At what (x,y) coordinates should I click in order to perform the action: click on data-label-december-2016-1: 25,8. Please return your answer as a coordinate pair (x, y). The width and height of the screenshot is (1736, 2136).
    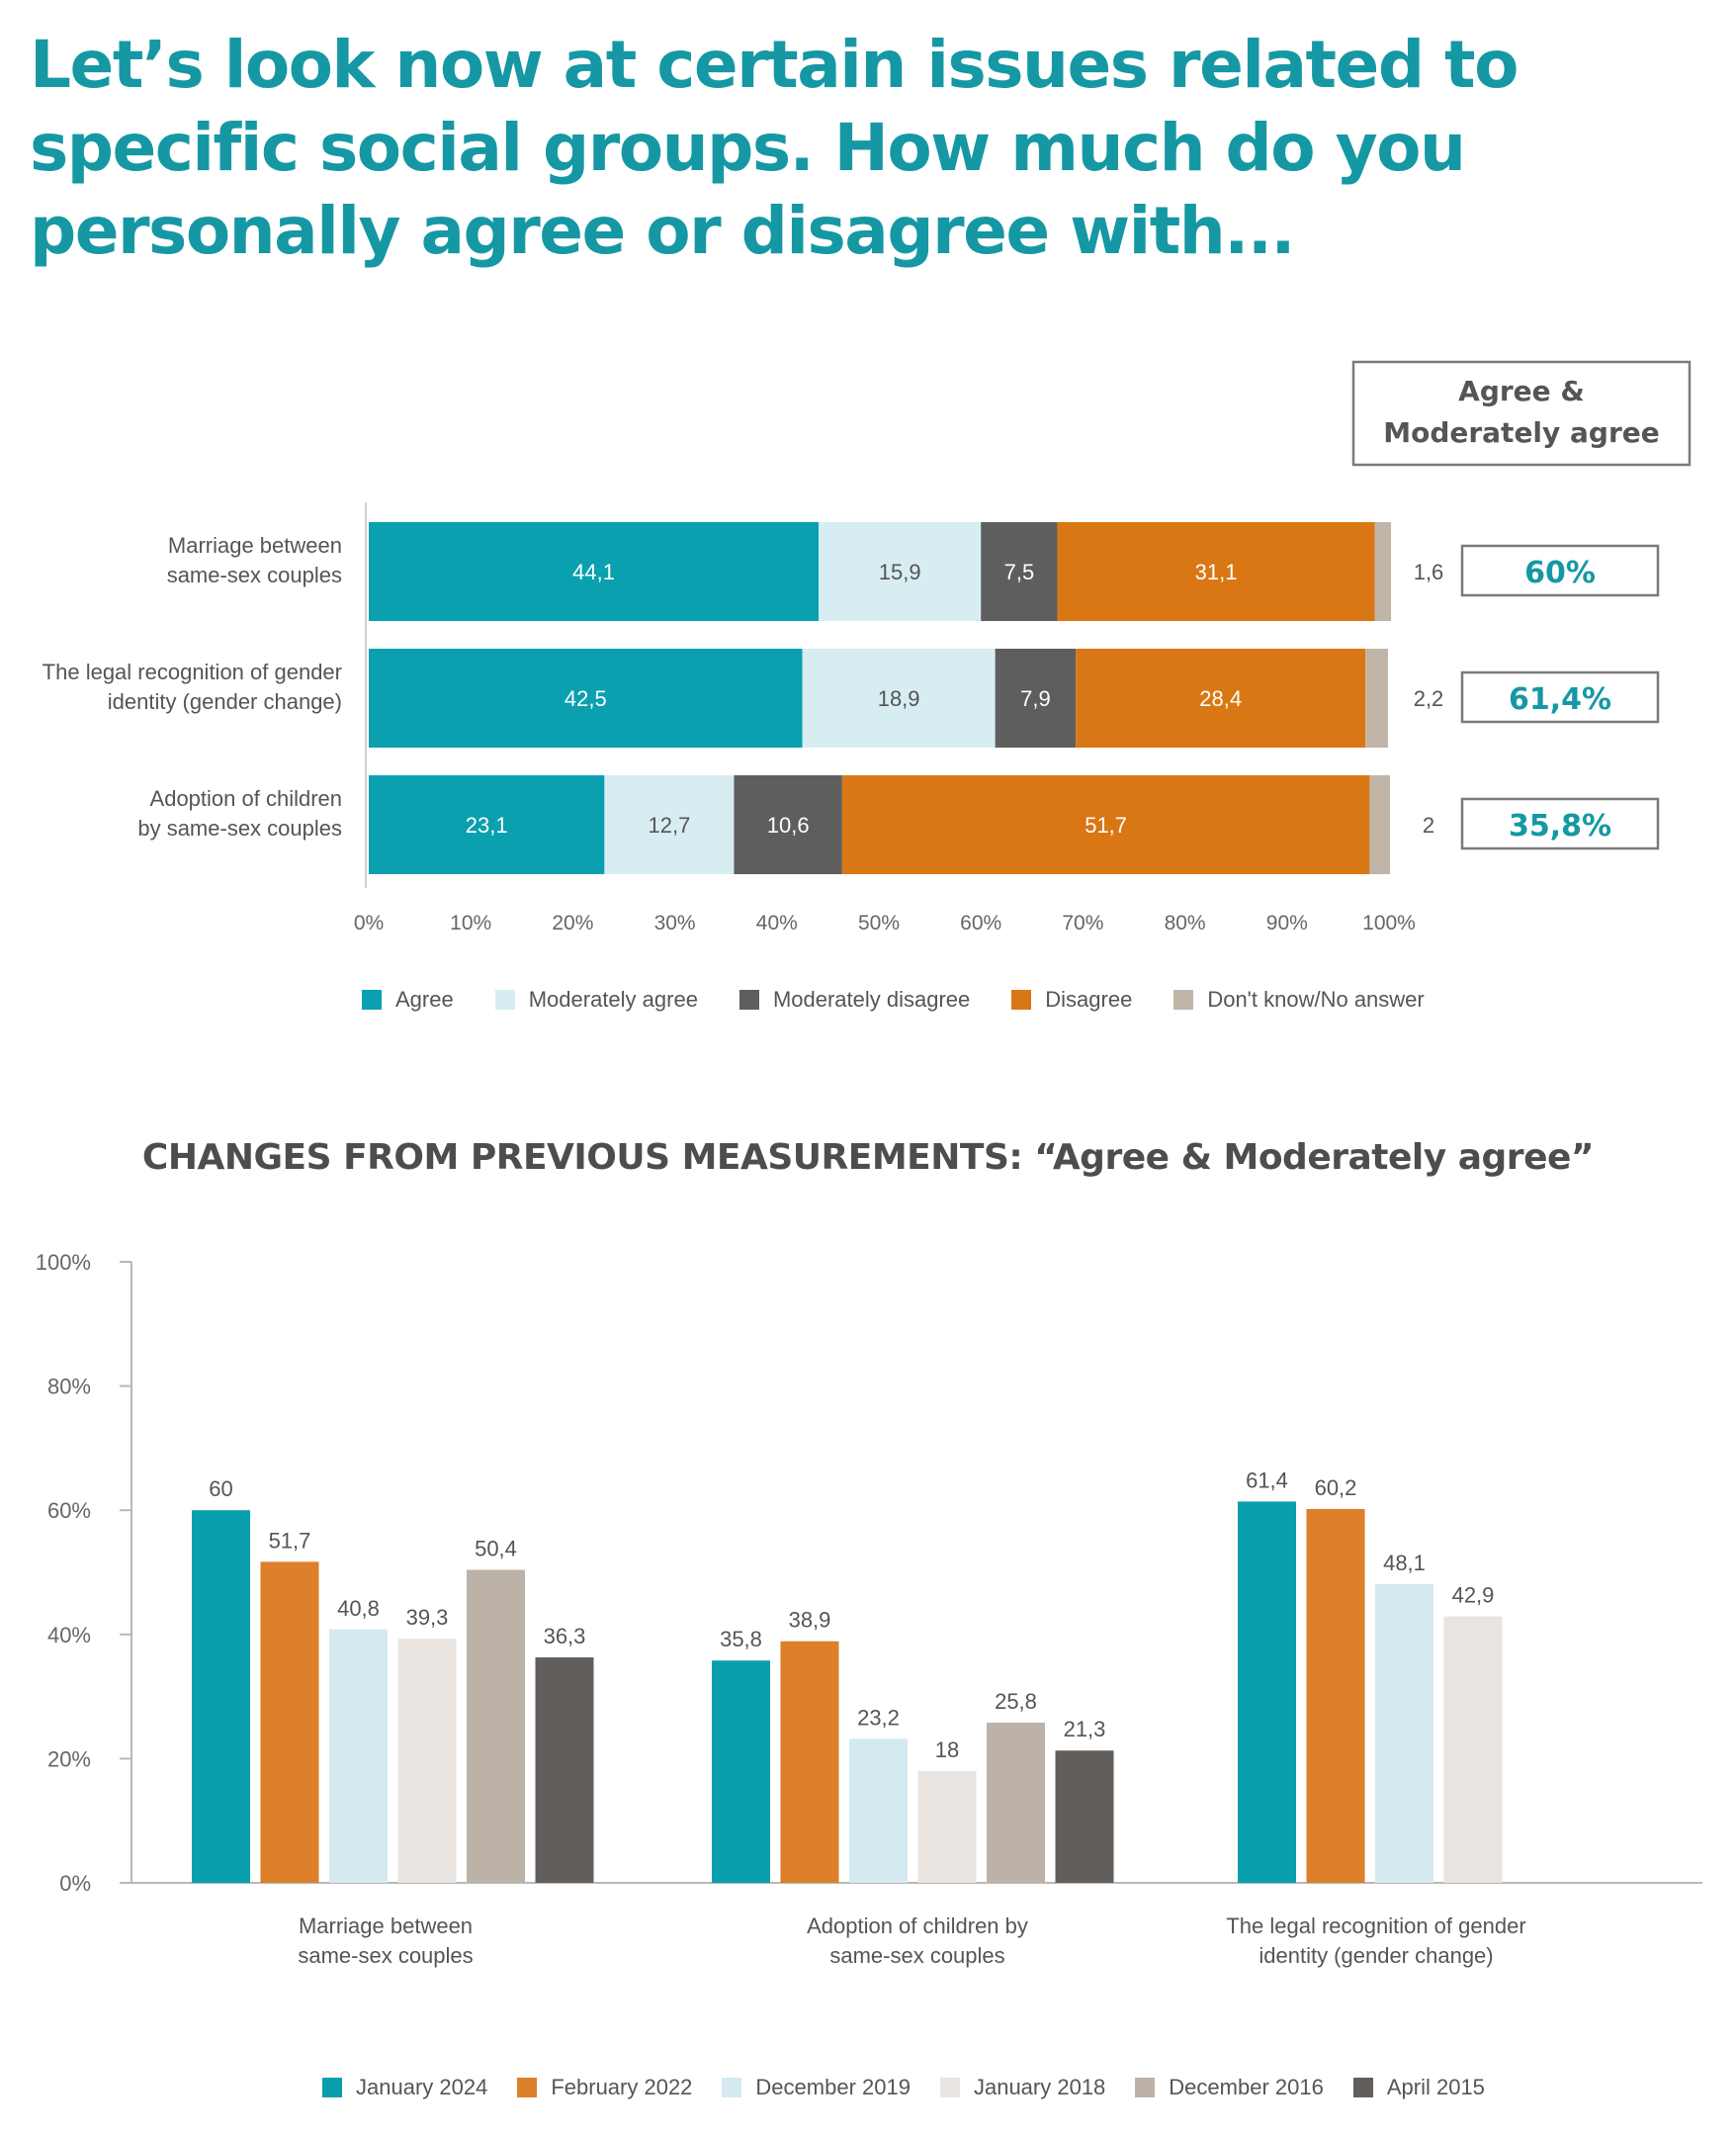
    Looking at the image, I should click on (1016, 1702).